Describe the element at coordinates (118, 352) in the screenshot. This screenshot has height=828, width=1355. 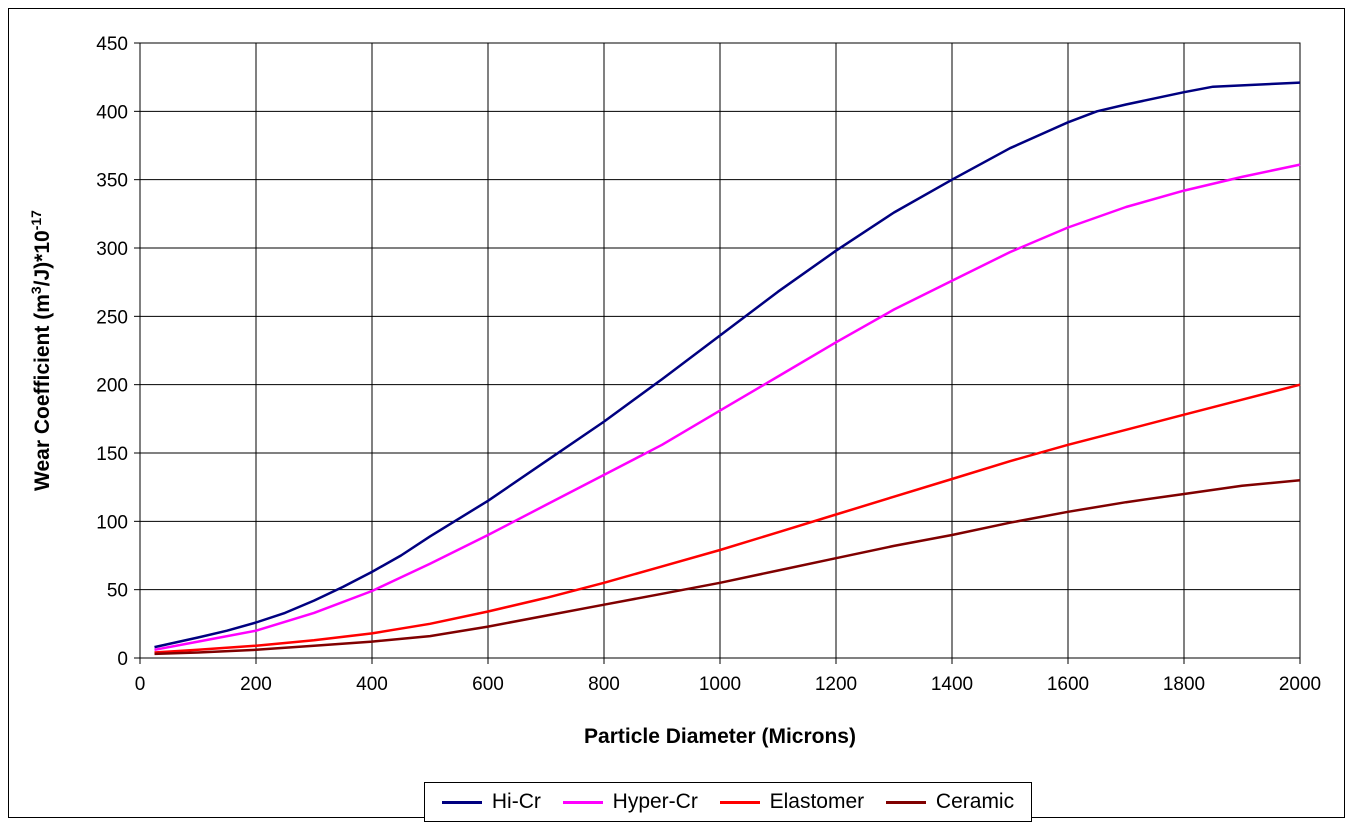
I see `y-axis-ticks: 0 50 100 150 200 250 300 350 400 450` at that location.